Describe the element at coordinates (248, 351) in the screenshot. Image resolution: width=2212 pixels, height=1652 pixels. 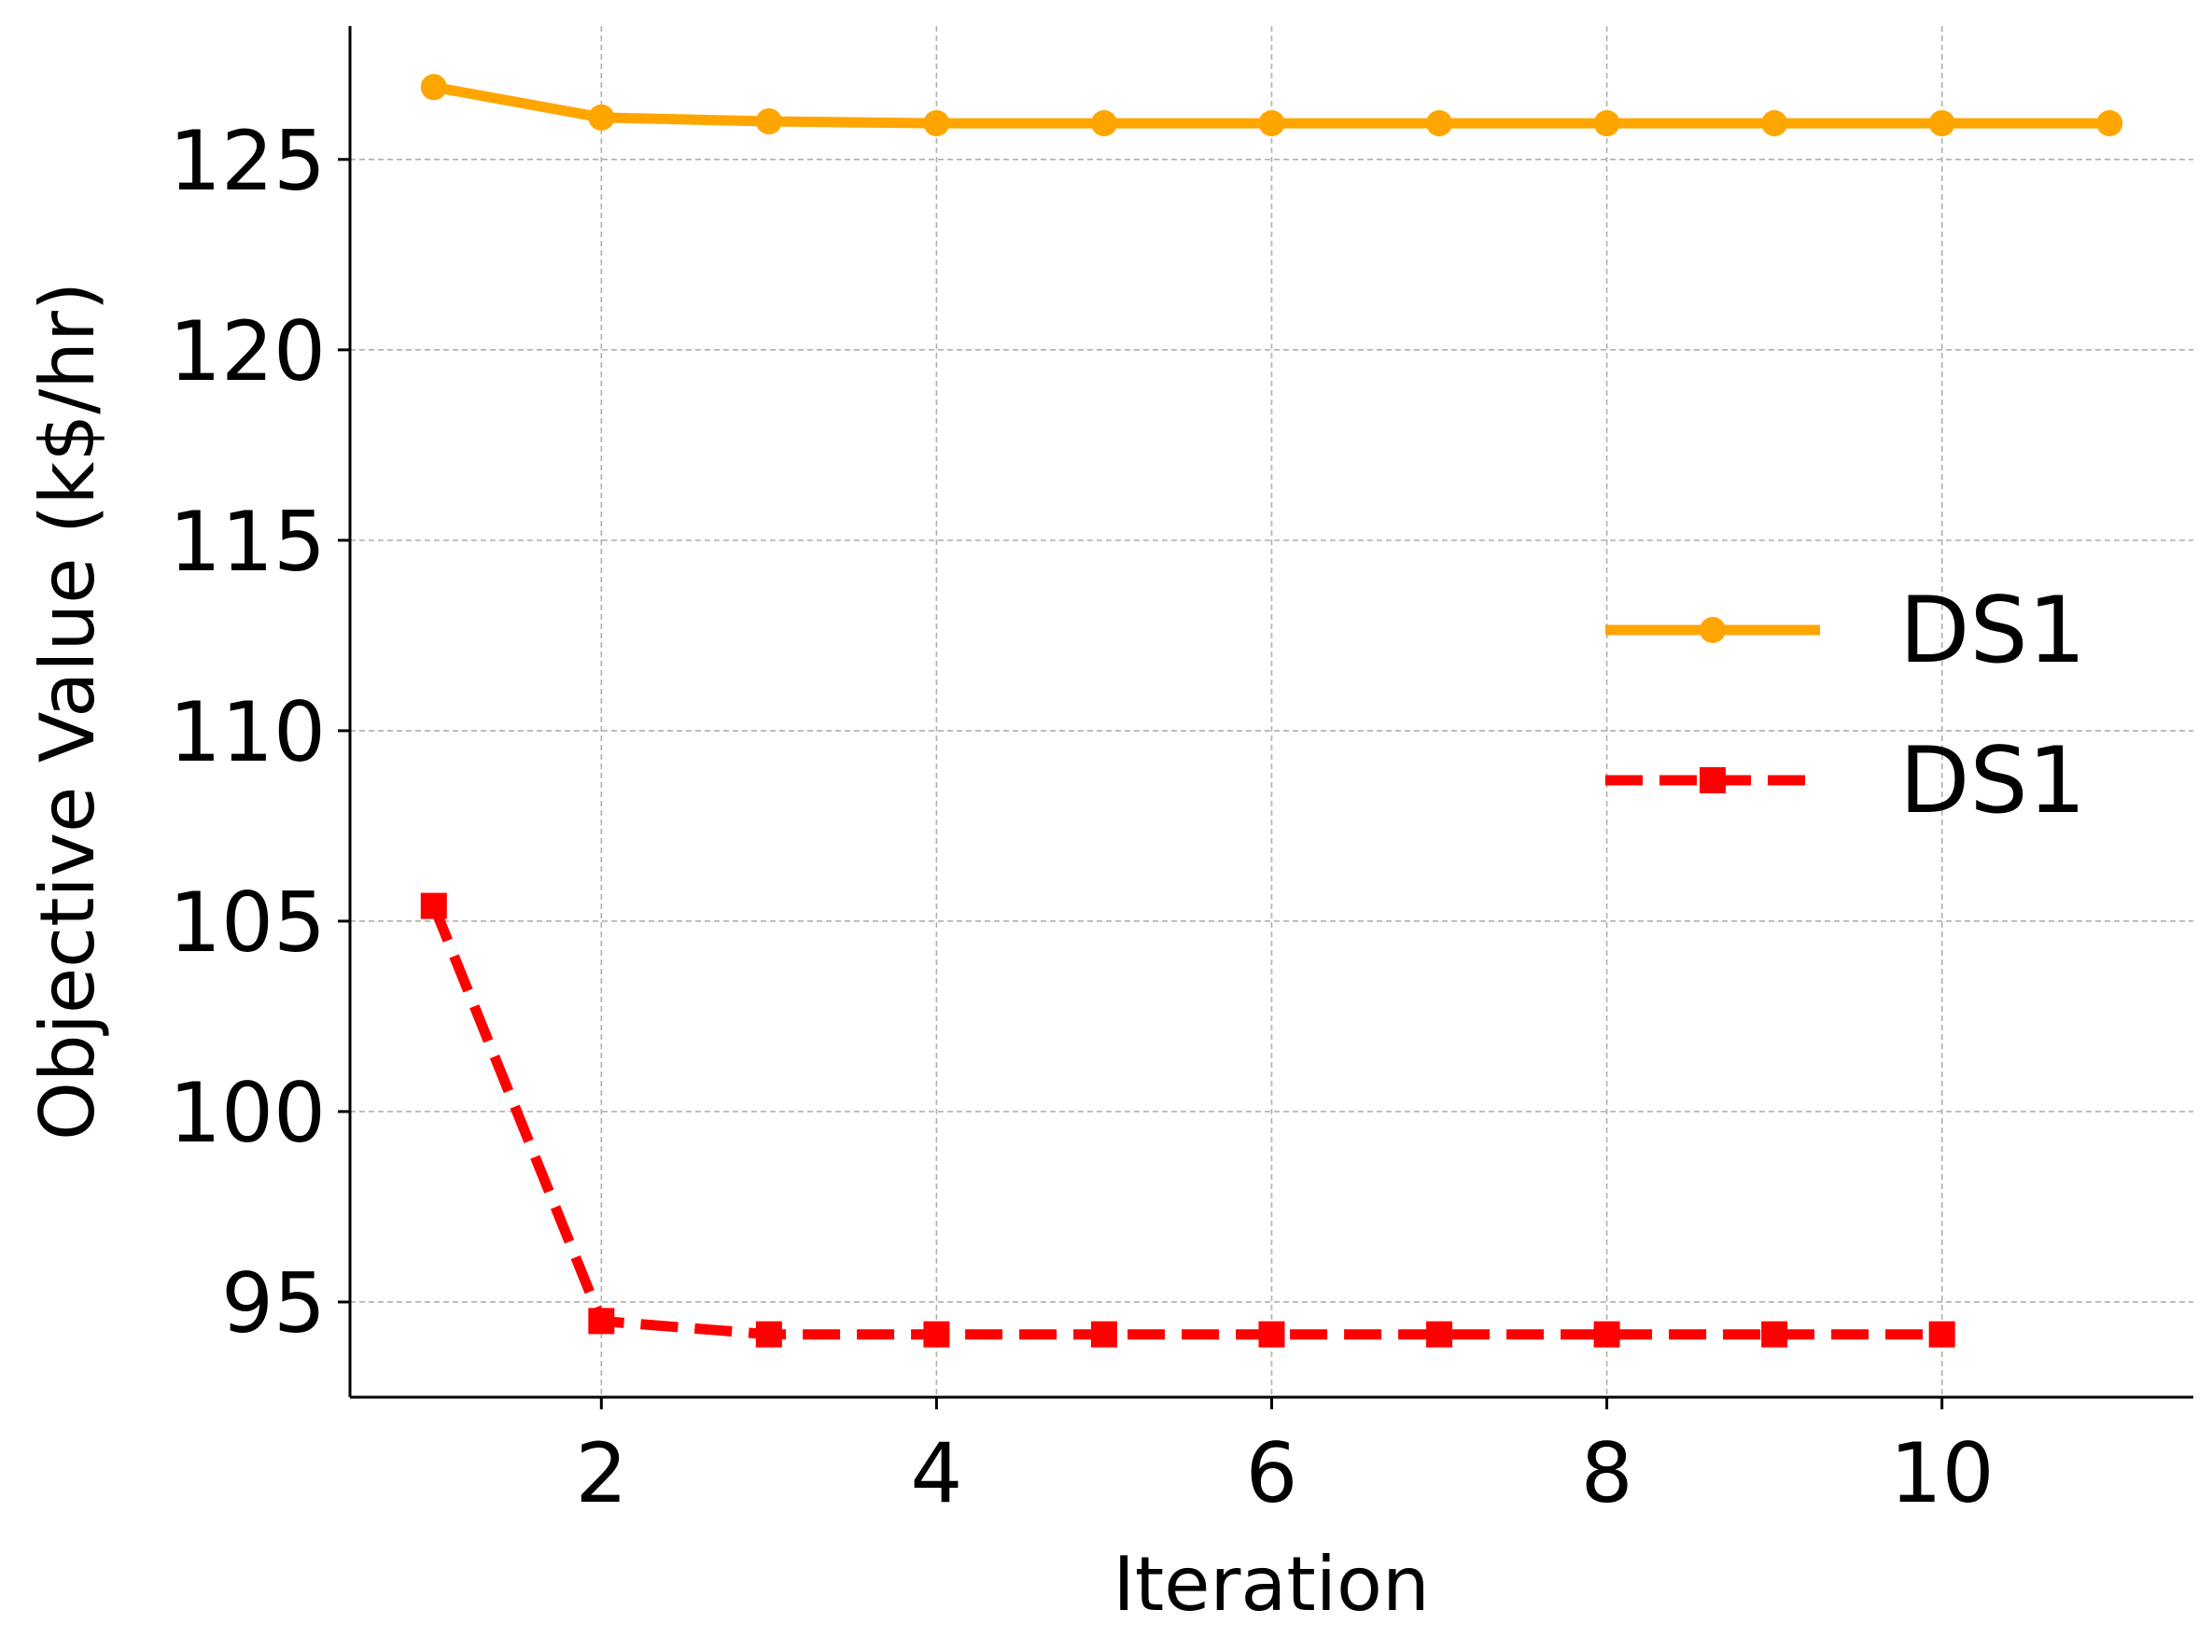
I see `y-tick-label: 120` at that location.